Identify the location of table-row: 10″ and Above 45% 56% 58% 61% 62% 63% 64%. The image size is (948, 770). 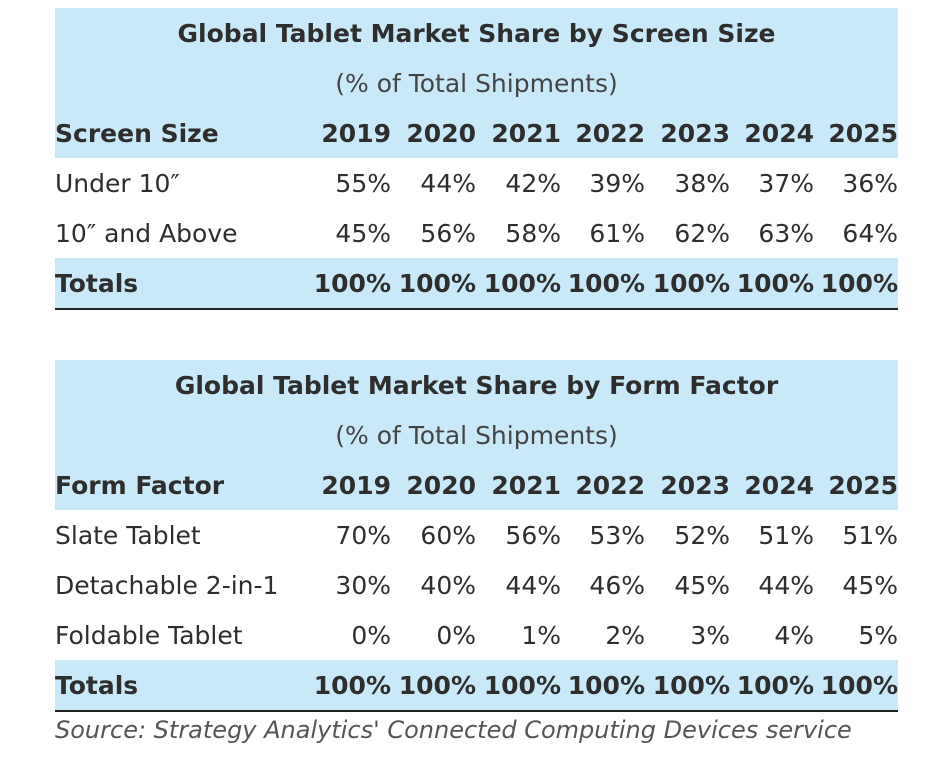
(476, 233).